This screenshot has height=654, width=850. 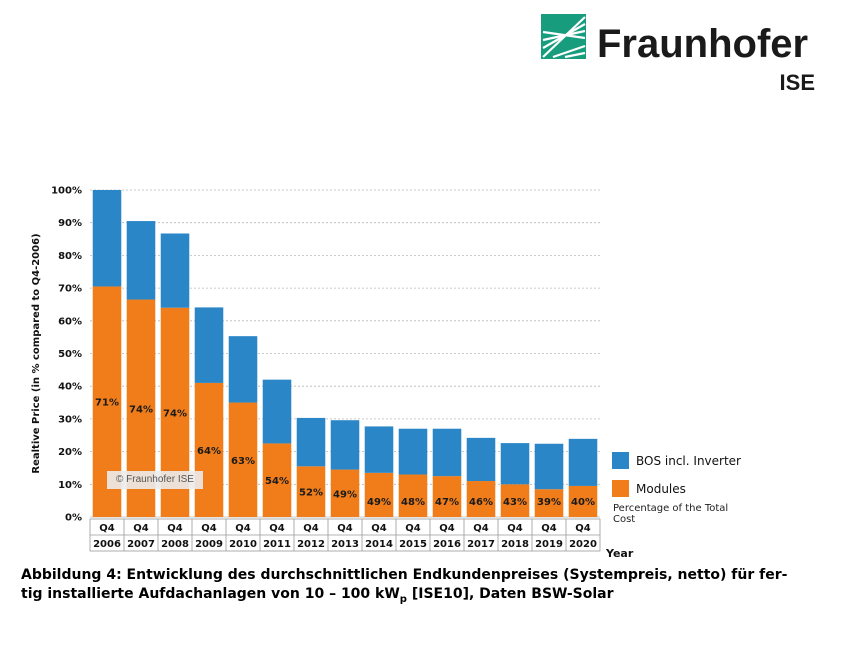 I want to click on x-tick-year: 2015, so click(x=413, y=544).